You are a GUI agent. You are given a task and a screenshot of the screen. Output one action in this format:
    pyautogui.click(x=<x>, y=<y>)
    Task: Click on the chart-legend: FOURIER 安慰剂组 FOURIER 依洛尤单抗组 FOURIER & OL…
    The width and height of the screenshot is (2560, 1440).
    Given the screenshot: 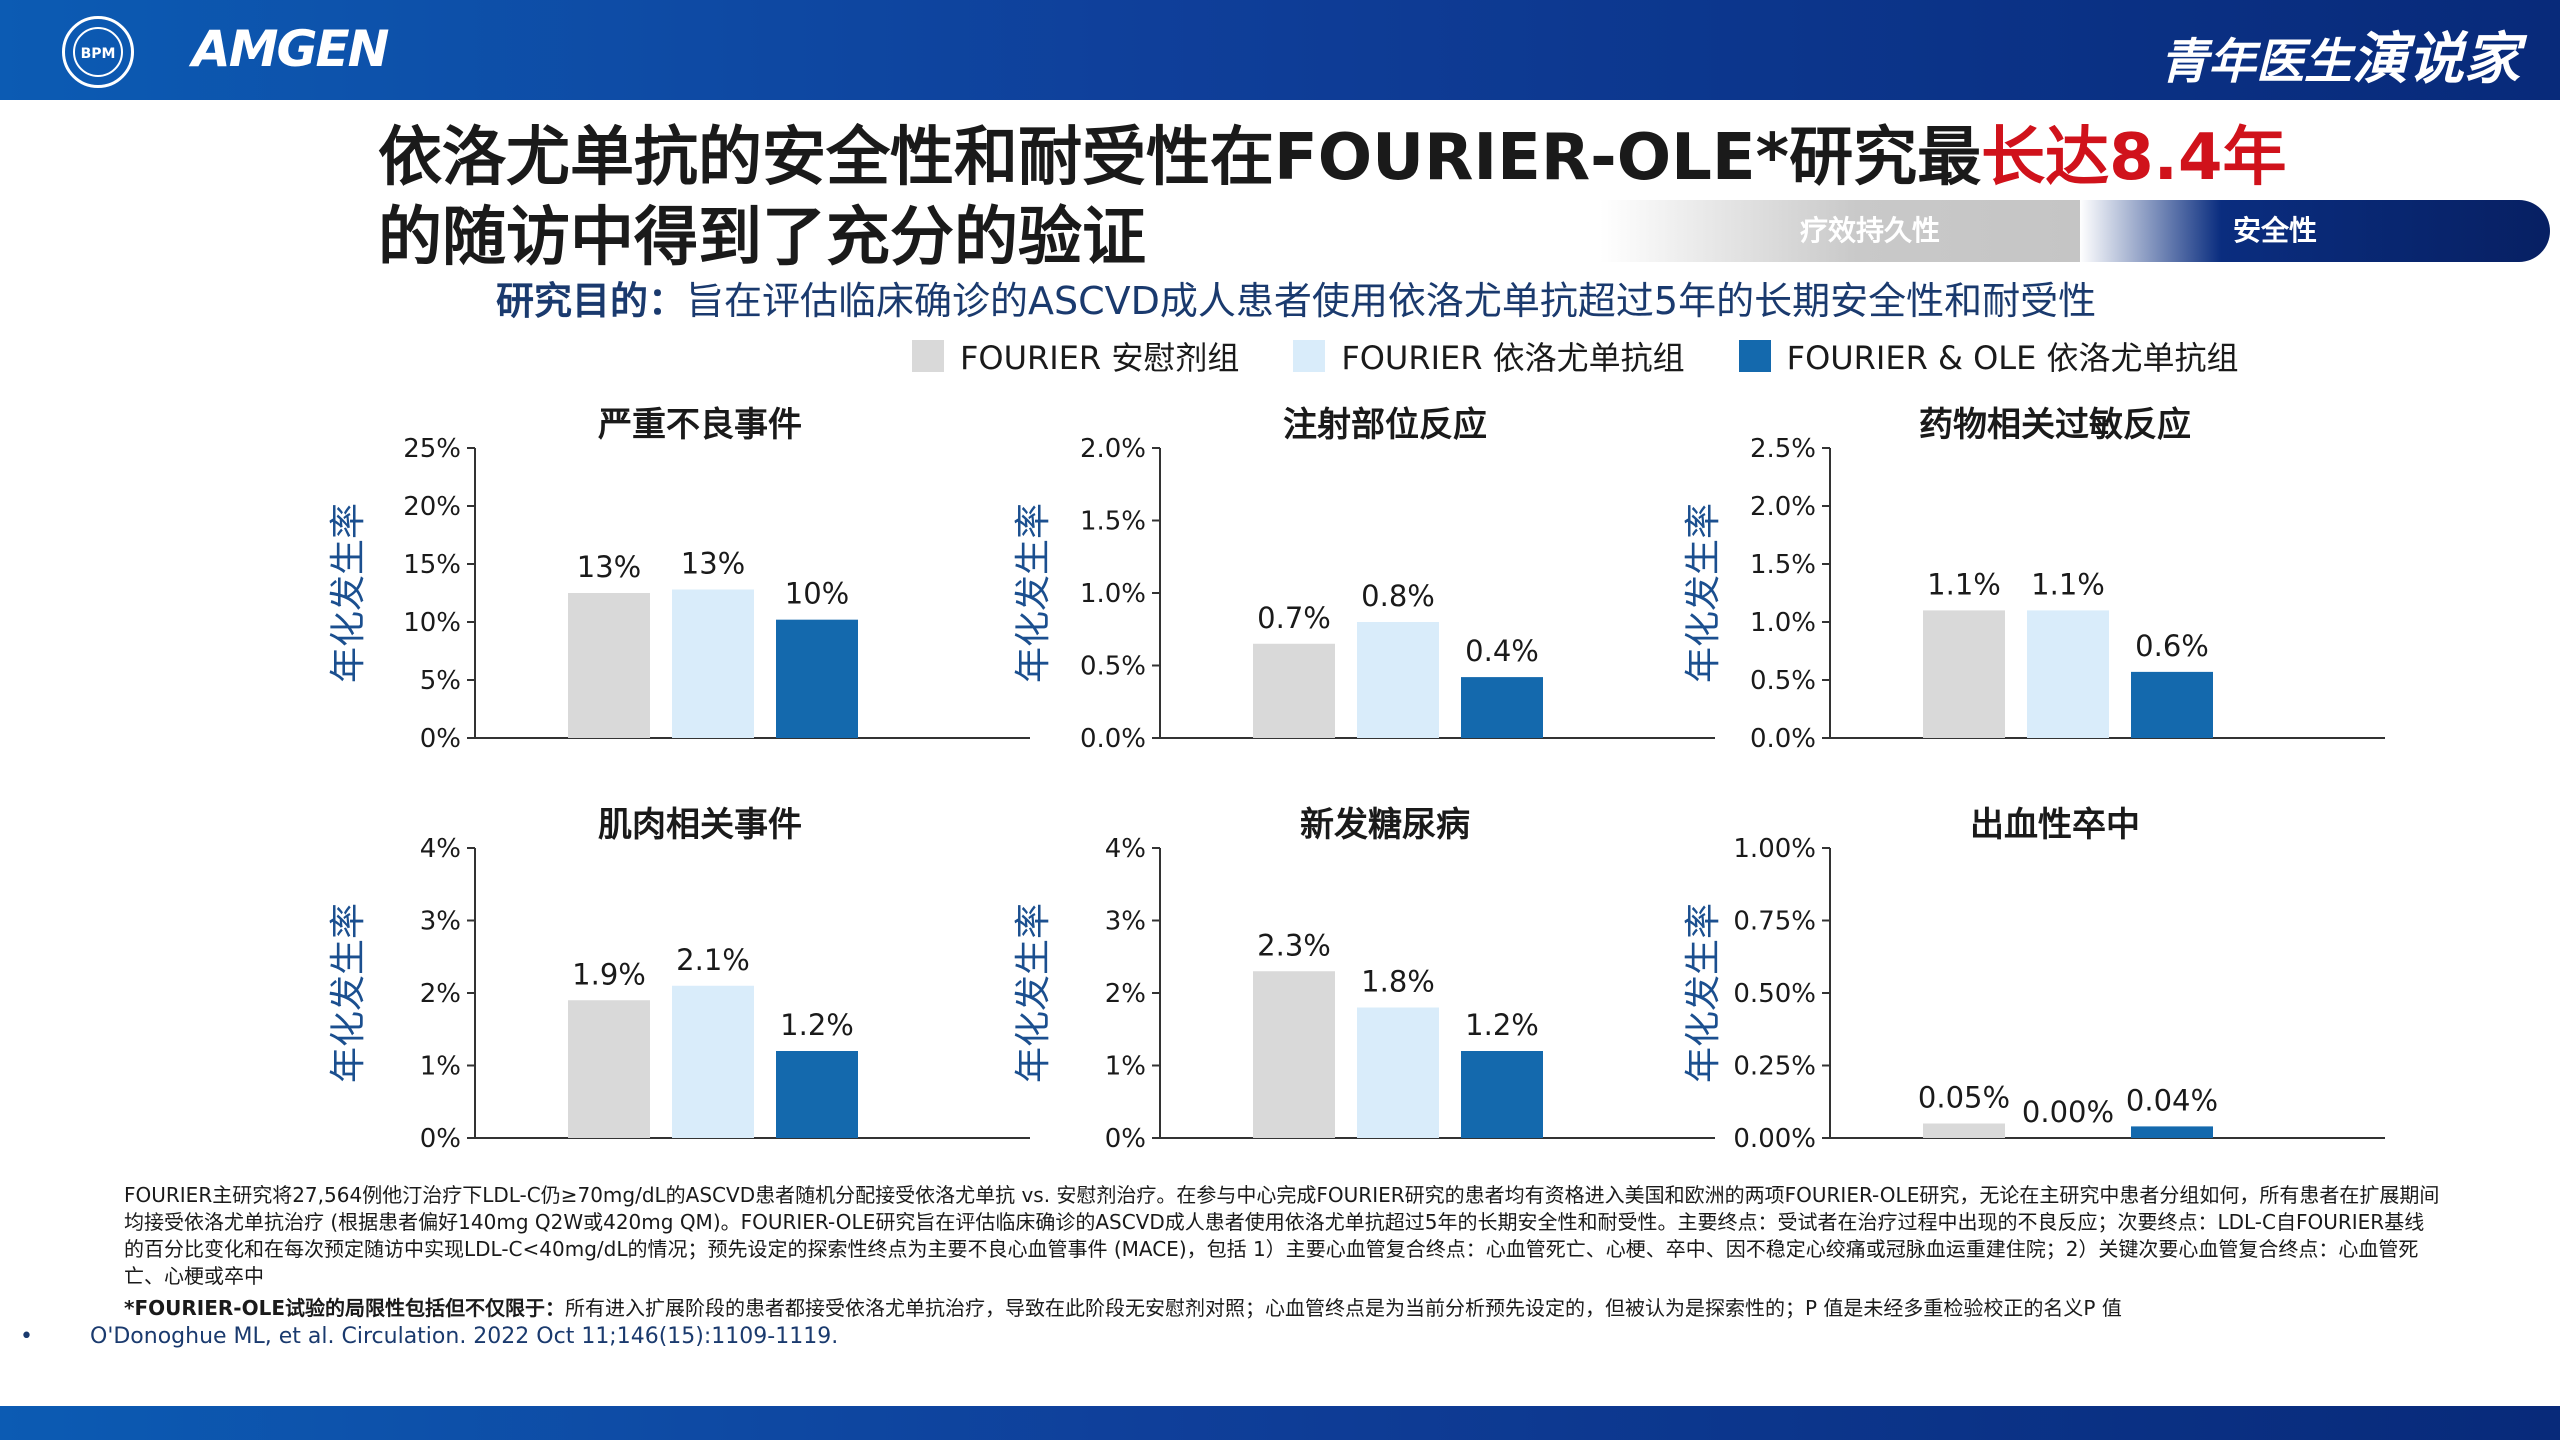 What is the action you would take?
    pyautogui.click(x=1602, y=356)
    